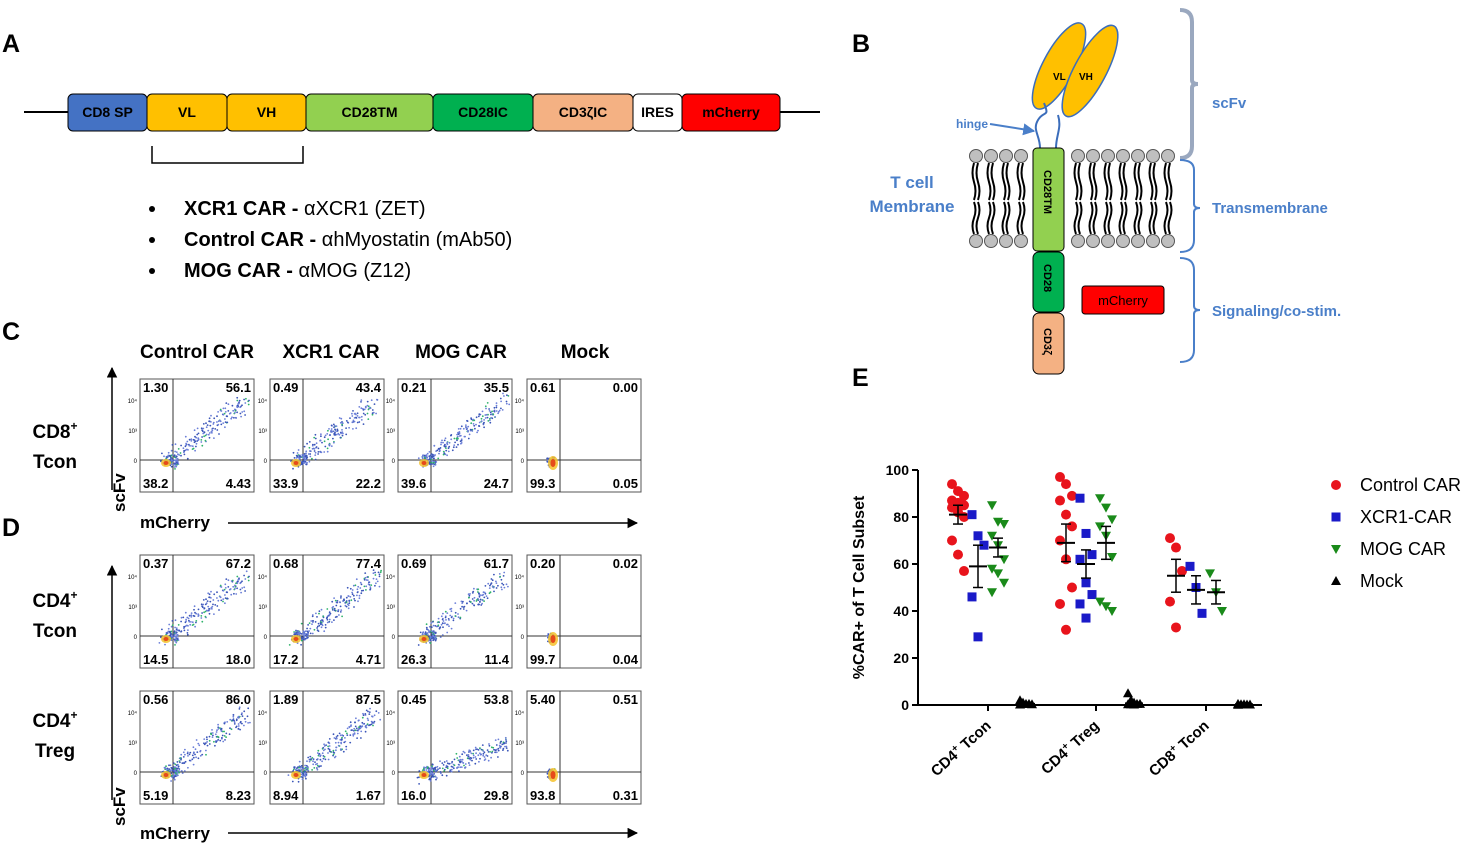 The image size is (1474, 847). I want to click on density-core, so click(553, 775).